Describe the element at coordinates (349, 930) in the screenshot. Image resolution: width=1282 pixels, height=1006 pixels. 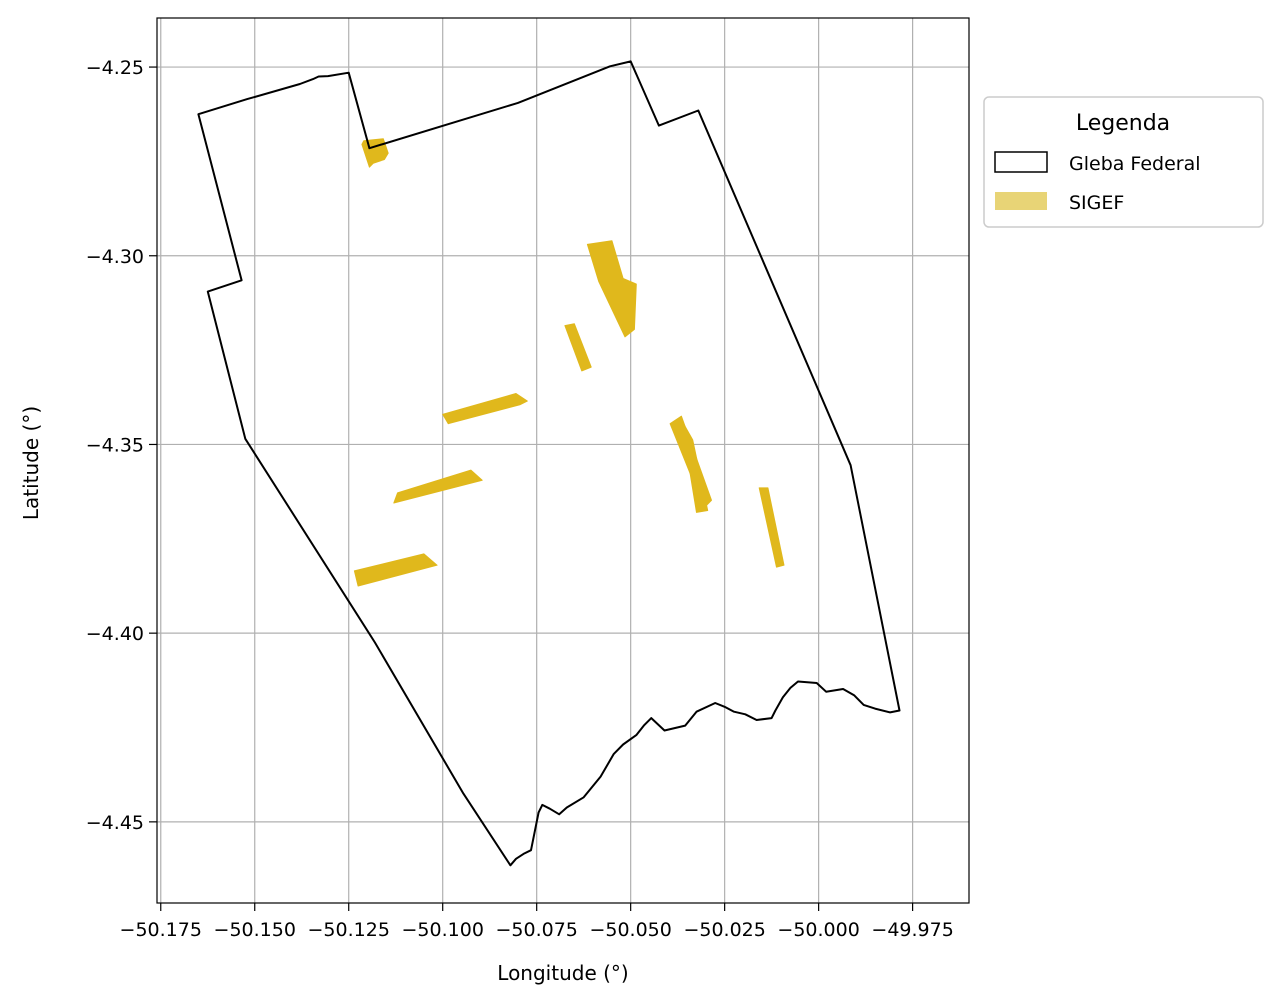
I see `x-tick-label: −50.125` at that location.